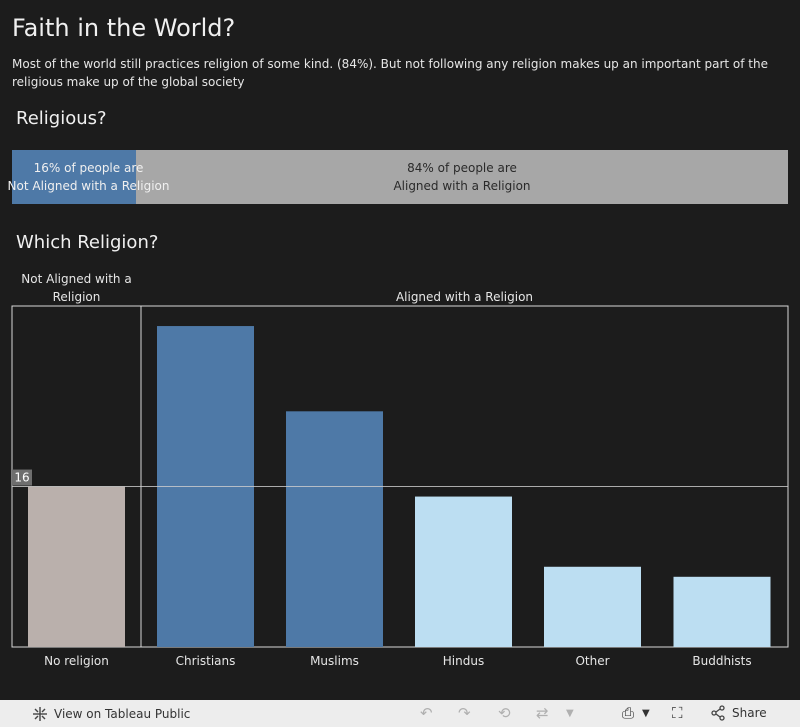 This screenshot has width=800, height=727. What do you see at coordinates (463, 571) in the screenshot?
I see `bar-hindus` at bounding box center [463, 571].